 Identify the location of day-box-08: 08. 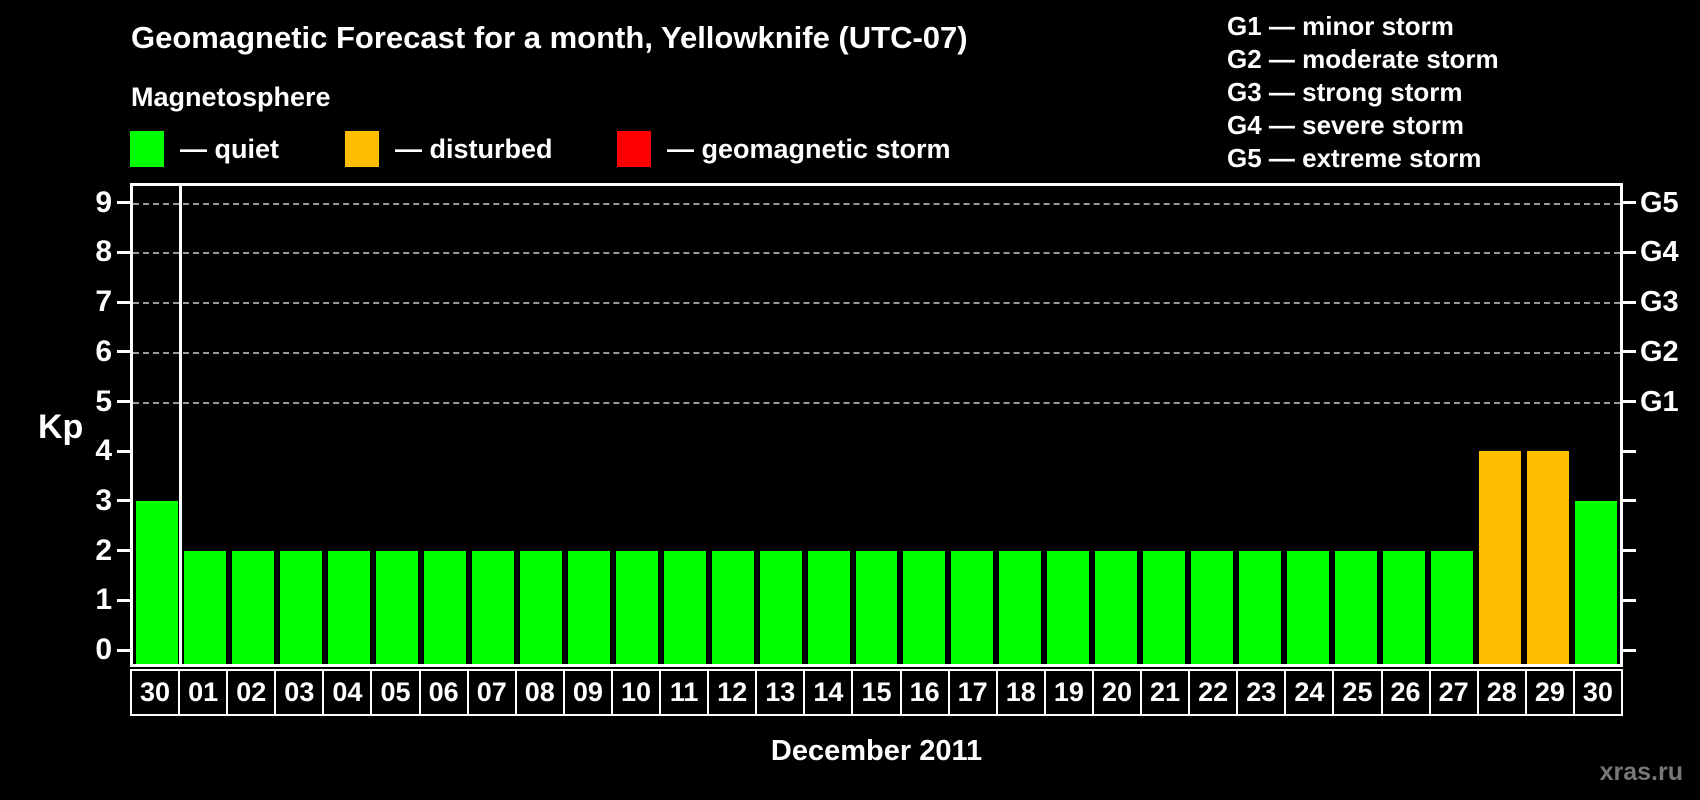
(539, 692).